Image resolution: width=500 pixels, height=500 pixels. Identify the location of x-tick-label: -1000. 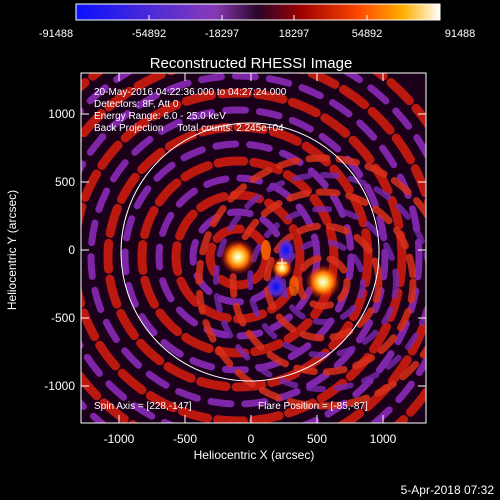
(119, 439).